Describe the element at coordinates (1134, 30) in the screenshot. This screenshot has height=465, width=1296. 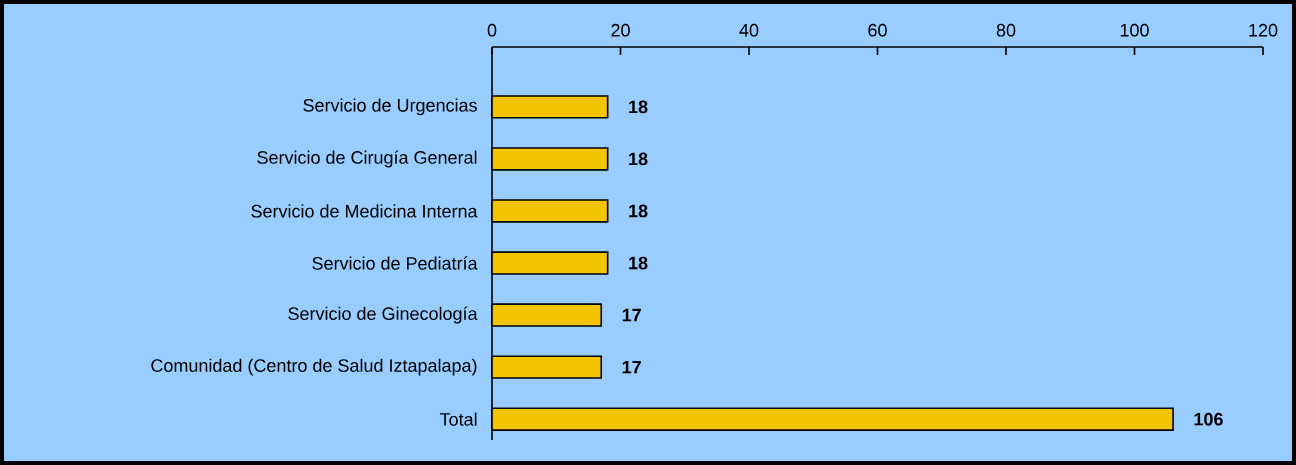
I see `x-tick-label: 100` at that location.